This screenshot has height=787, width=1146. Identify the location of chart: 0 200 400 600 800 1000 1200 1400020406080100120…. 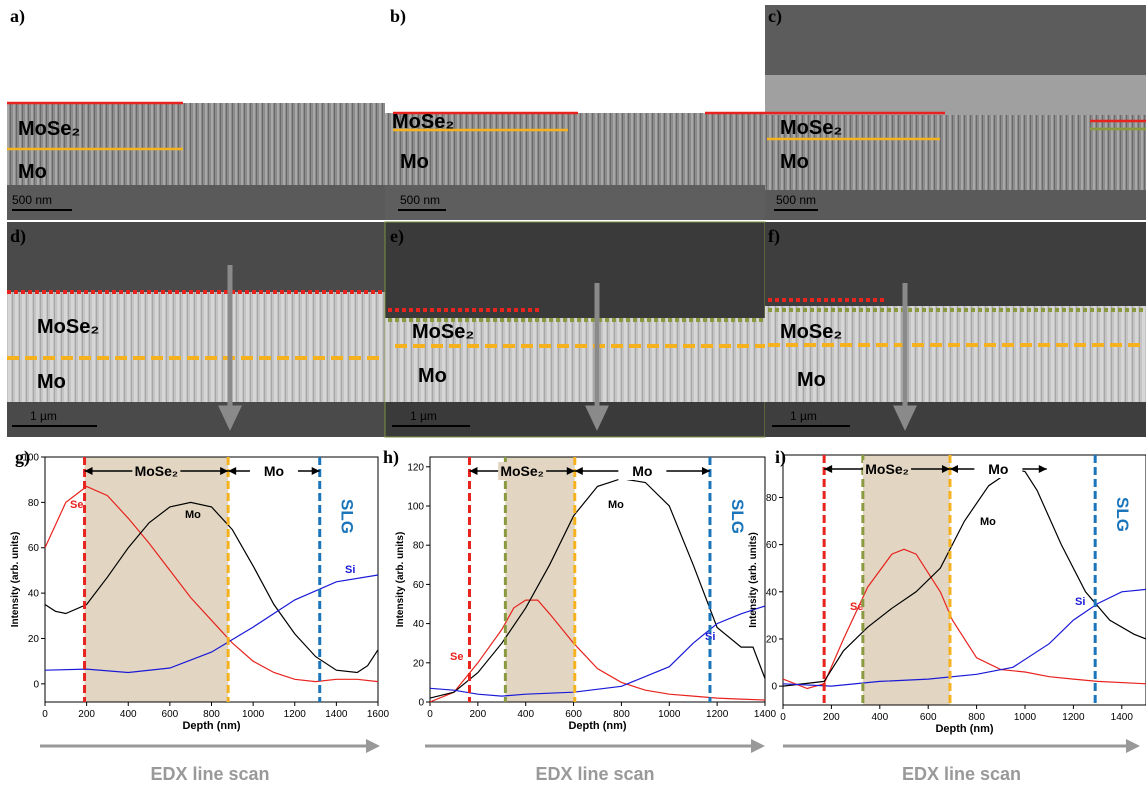
(580, 615).